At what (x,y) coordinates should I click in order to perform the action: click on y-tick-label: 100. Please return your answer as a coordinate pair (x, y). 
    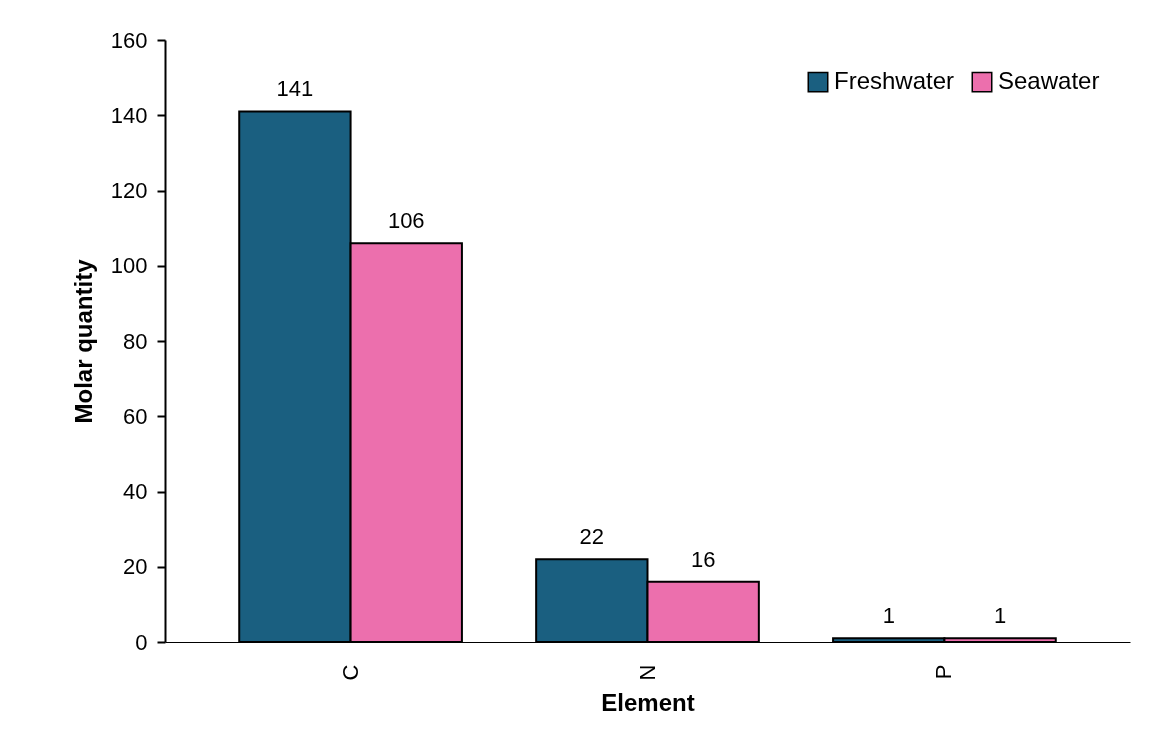
    Looking at the image, I should click on (129, 266).